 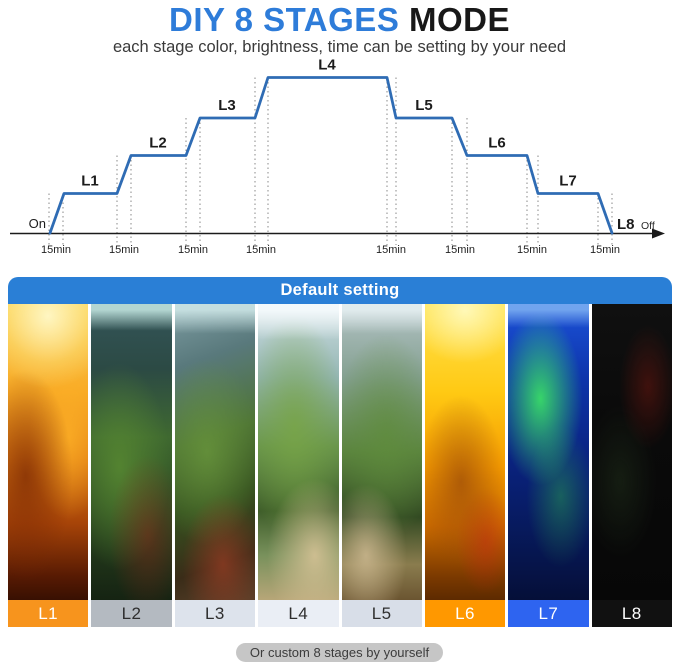 What do you see at coordinates (658, 233) in the screenshot?
I see `x-axis-arrow` at bounding box center [658, 233].